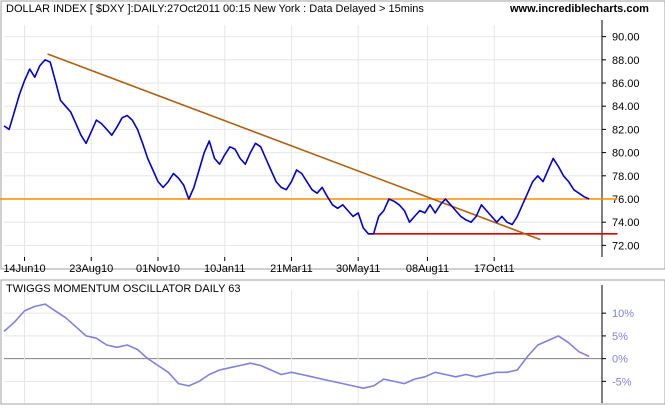  What do you see at coordinates (427, 269) in the screenshot?
I see `price-xtick-label: 08Aug11` at bounding box center [427, 269].